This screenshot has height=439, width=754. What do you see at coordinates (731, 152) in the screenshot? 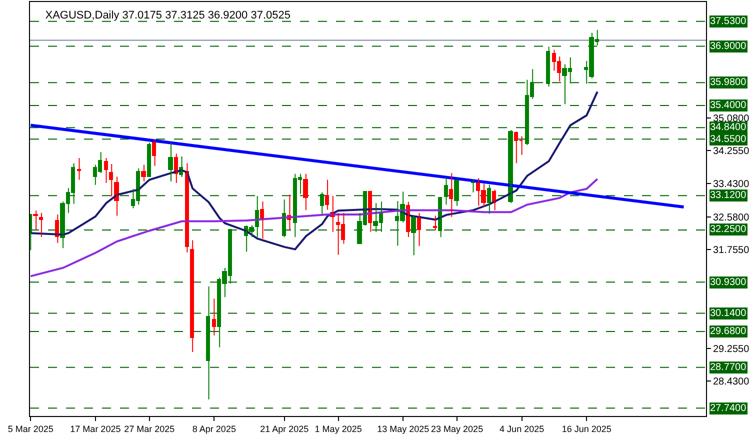
I see `y-tick-label: 34.2550` at bounding box center [731, 152].